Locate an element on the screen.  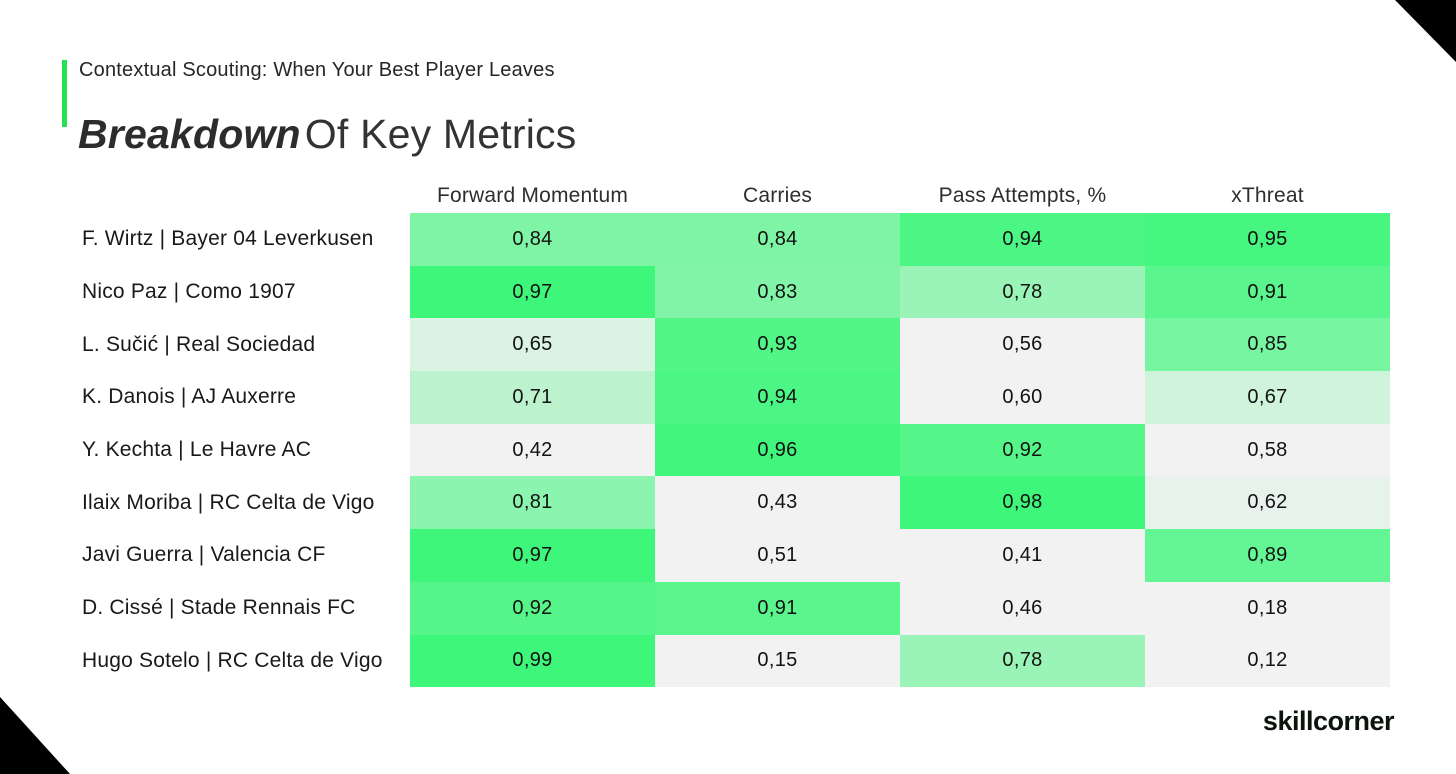
page-title-emphasis: Breakdown is located at coordinates (189, 134).